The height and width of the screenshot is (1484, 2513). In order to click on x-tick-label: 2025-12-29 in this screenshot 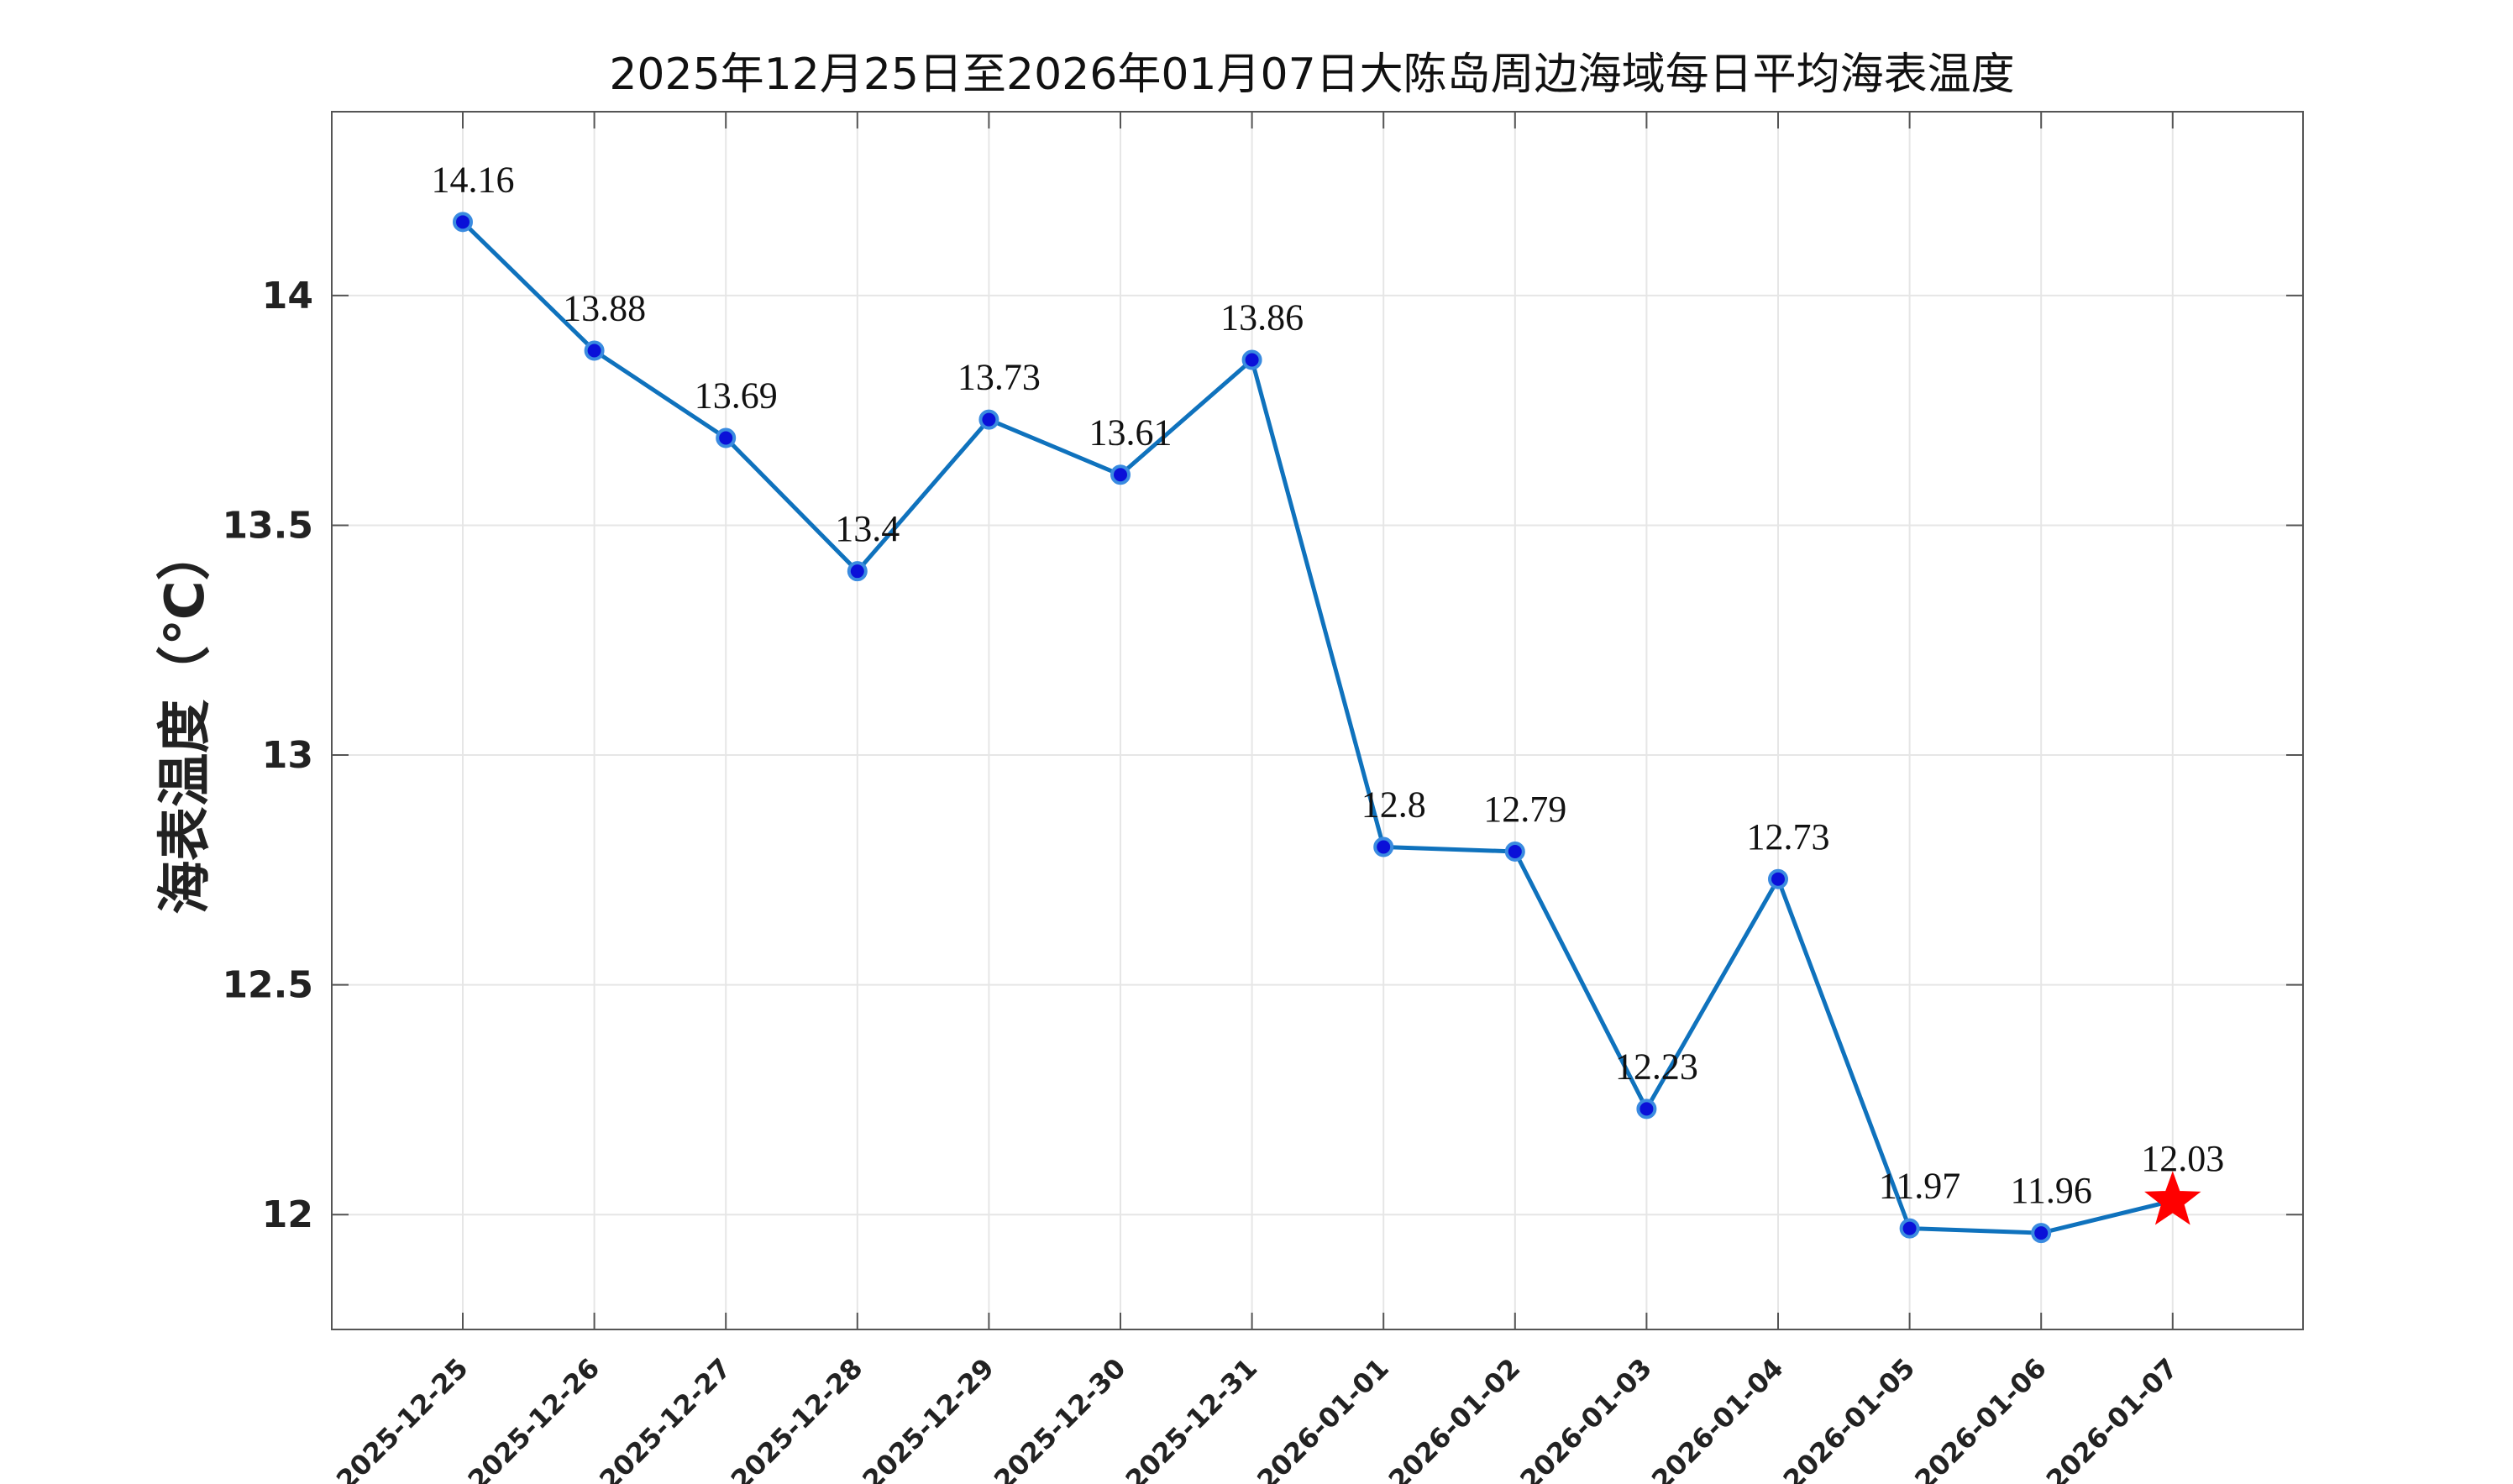, I will do `click(928, 1418)`.